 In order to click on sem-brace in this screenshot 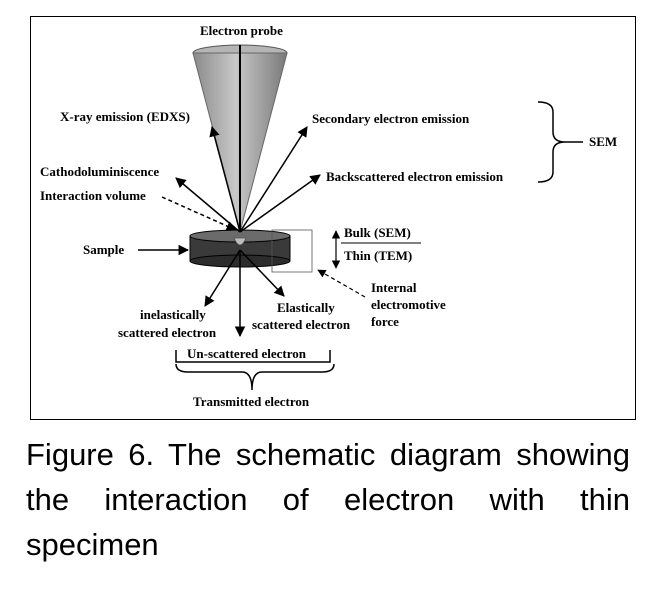, I will do `click(551, 142)`.